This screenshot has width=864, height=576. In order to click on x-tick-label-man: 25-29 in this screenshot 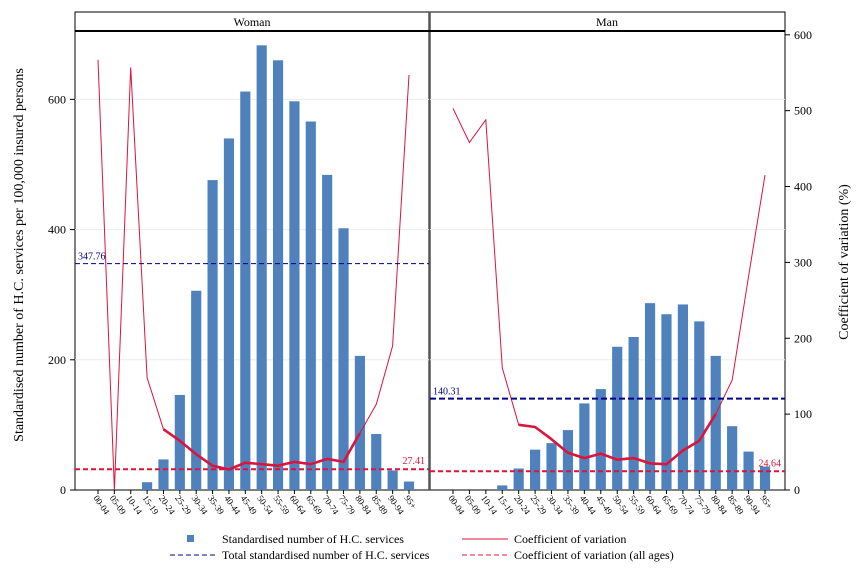, I will do `click(538, 504)`.